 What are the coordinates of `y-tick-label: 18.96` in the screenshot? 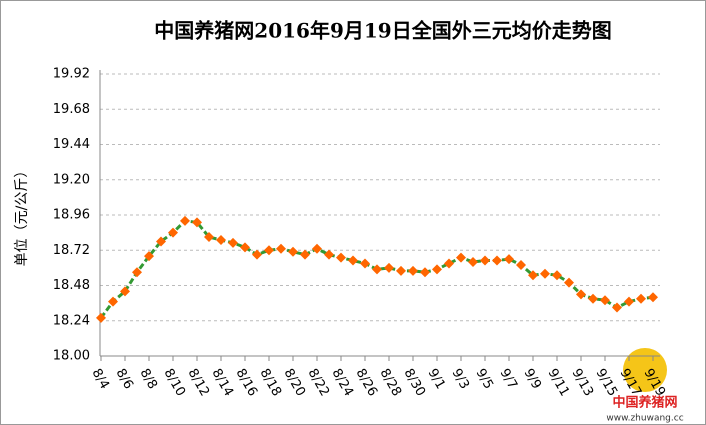 It's located at (71, 215).